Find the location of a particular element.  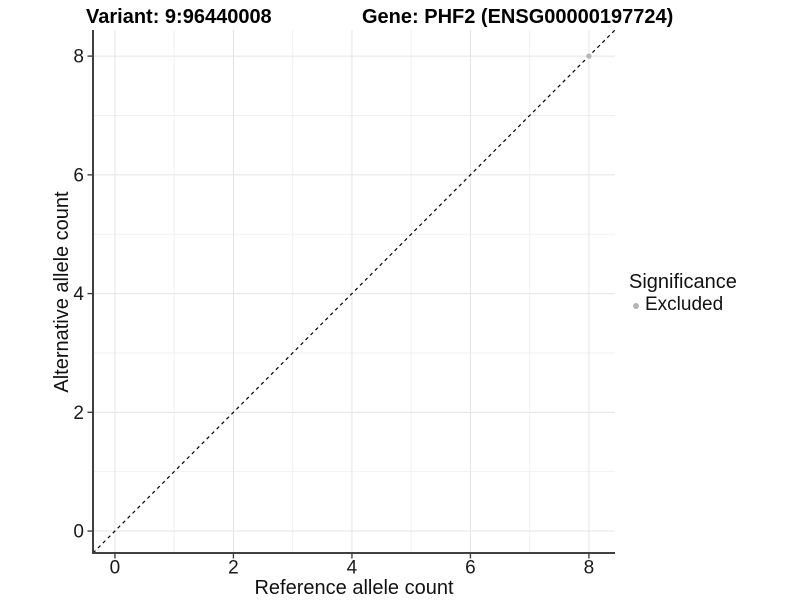

y-tick-label: 0 is located at coordinates (78, 532).